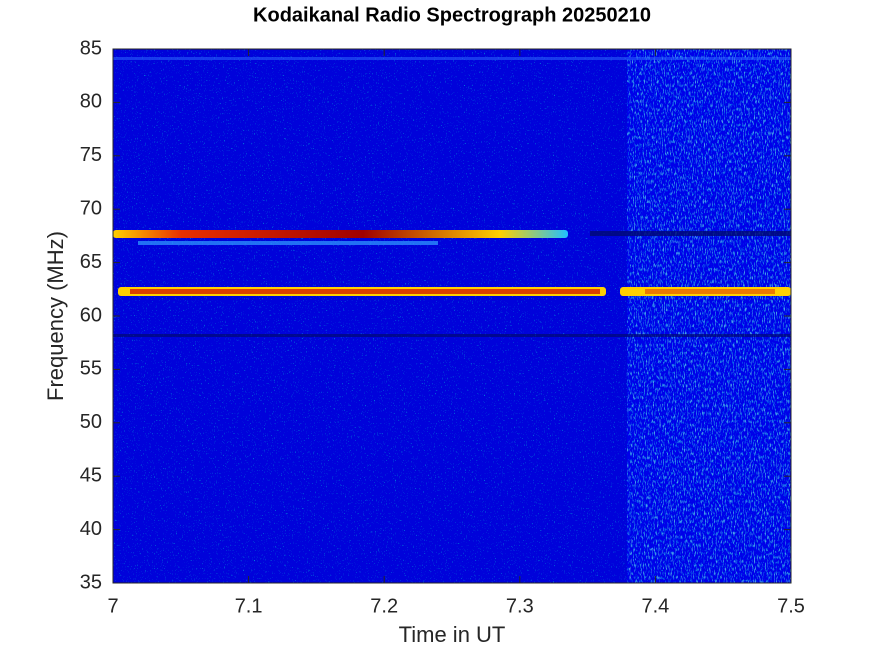  What do you see at coordinates (91, 582) in the screenshot?
I see `y-tick-label: 35` at bounding box center [91, 582].